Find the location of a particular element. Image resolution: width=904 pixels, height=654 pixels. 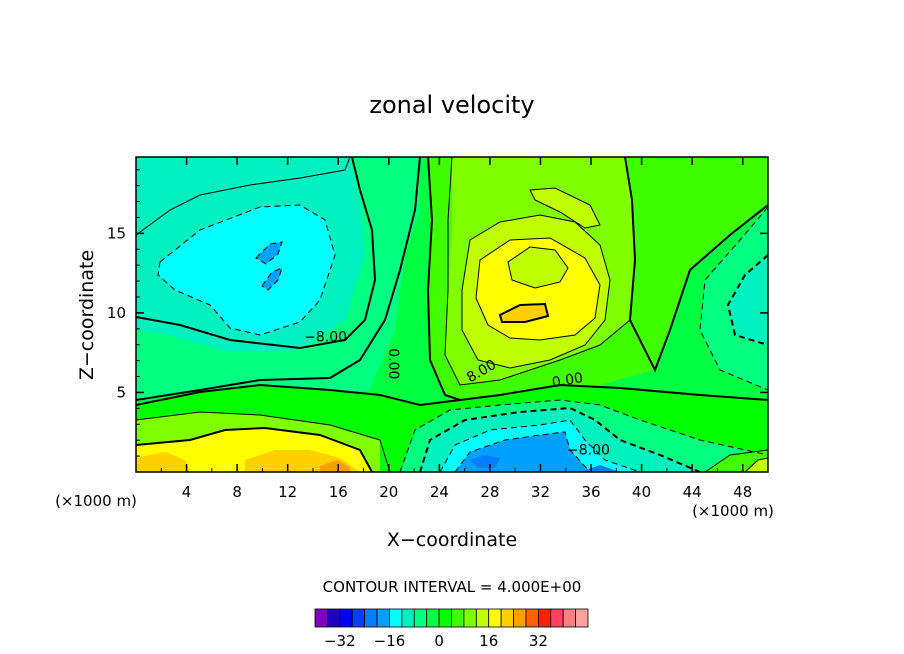

x-tick-label: 20 is located at coordinates (388, 492).